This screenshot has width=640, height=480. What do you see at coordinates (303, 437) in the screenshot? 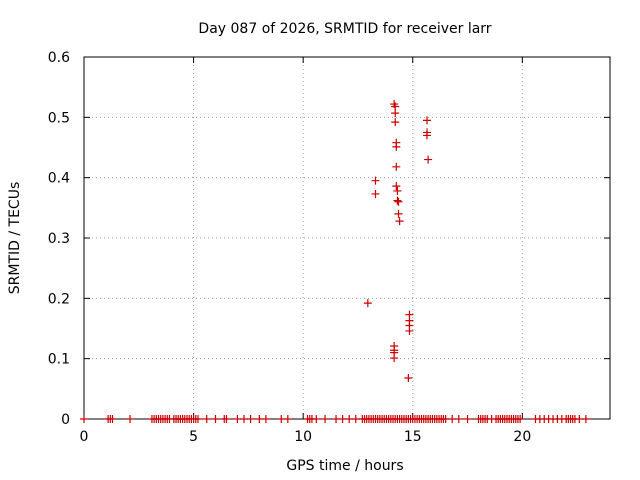
I see `x-tick-label: 10` at bounding box center [303, 437].